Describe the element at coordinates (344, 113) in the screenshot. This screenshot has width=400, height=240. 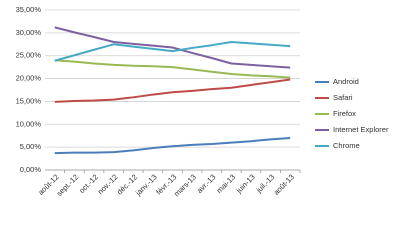
I see `legend-label: Firefox` at that location.